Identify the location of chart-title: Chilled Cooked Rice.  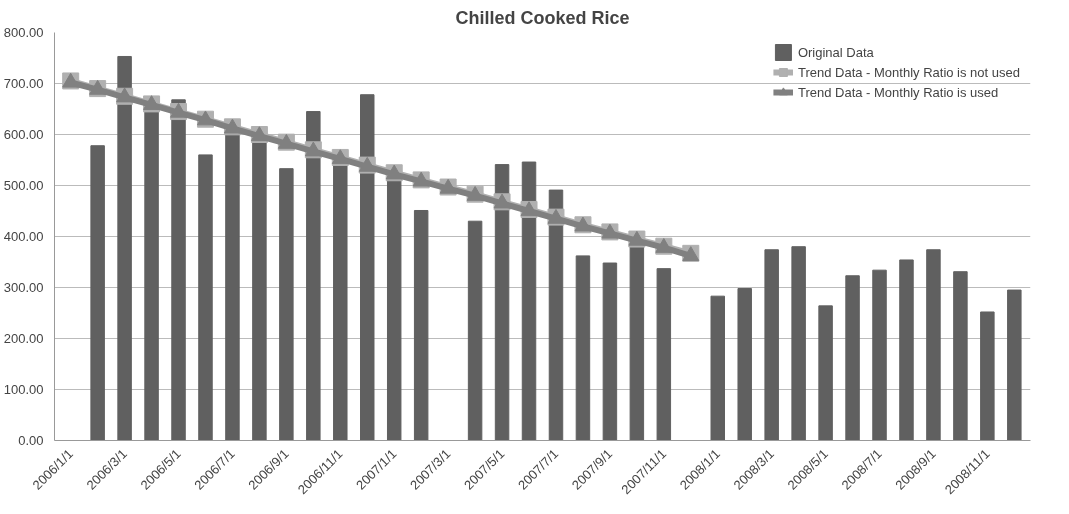
(542, 17).